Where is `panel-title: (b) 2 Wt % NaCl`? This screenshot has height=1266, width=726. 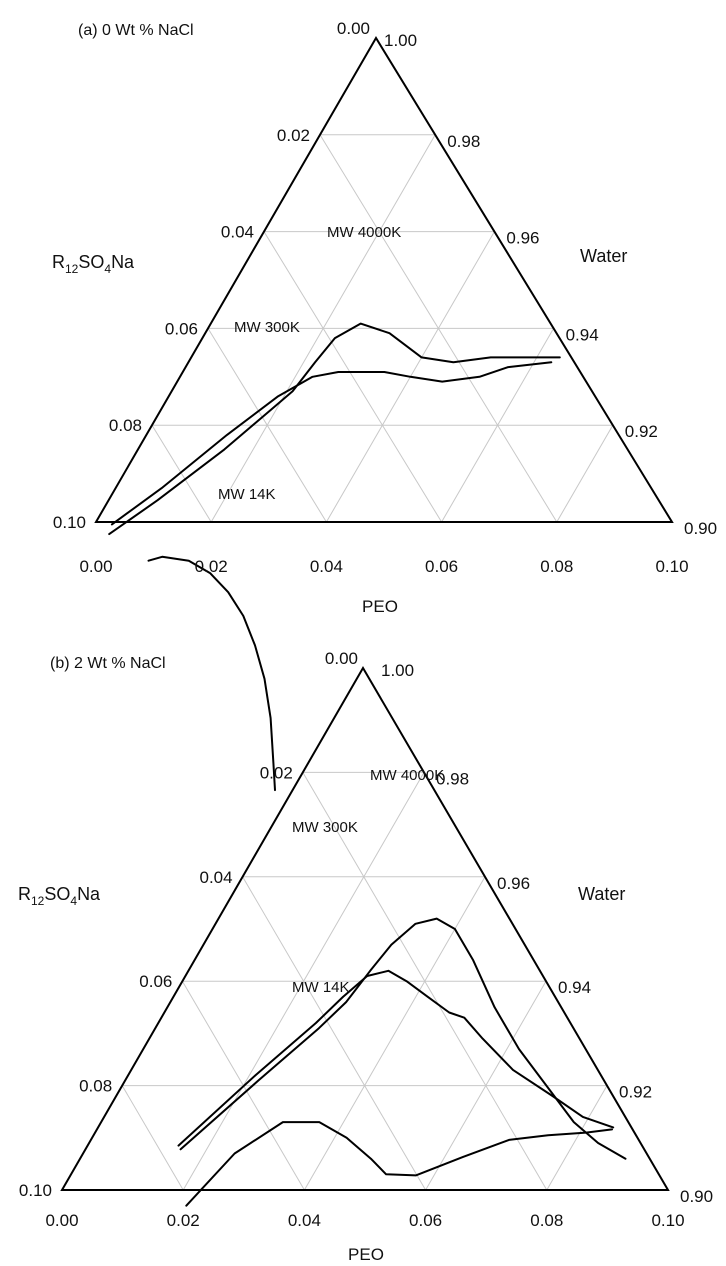 panel-title: (b) 2 Wt % NaCl is located at coordinates (108, 663).